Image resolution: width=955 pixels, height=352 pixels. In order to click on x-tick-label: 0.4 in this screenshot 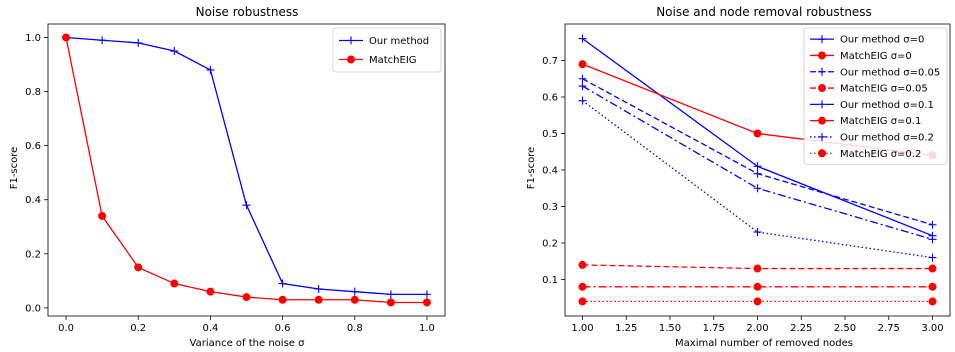, I will do `click(210, 328)`.